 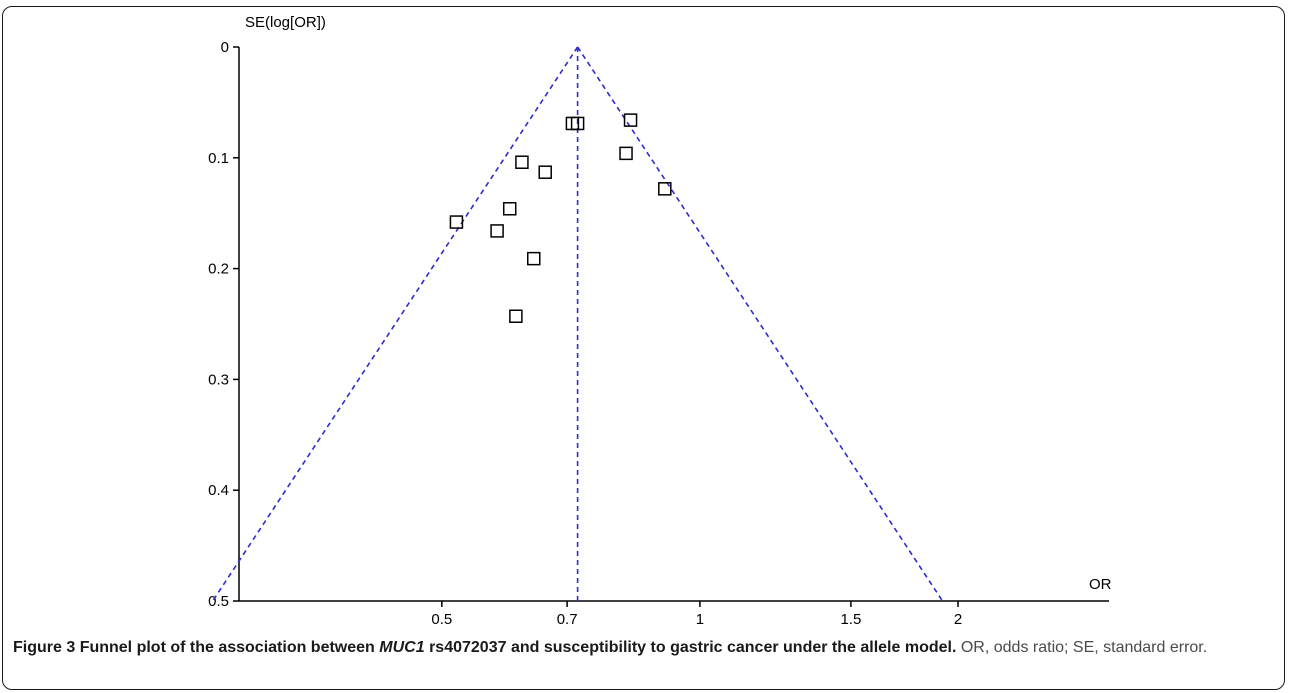 What do you see at coordinates (225, 47) in the screenshot?
I see `y-tick-label: 0` at bounding box center [225, 47].